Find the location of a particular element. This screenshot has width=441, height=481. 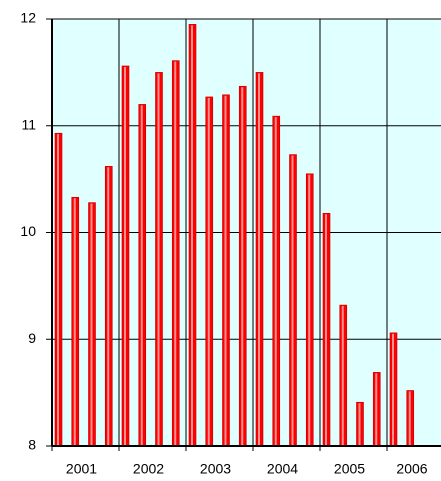

x-tick-label: 2006 is located at coordinates (411, 469).